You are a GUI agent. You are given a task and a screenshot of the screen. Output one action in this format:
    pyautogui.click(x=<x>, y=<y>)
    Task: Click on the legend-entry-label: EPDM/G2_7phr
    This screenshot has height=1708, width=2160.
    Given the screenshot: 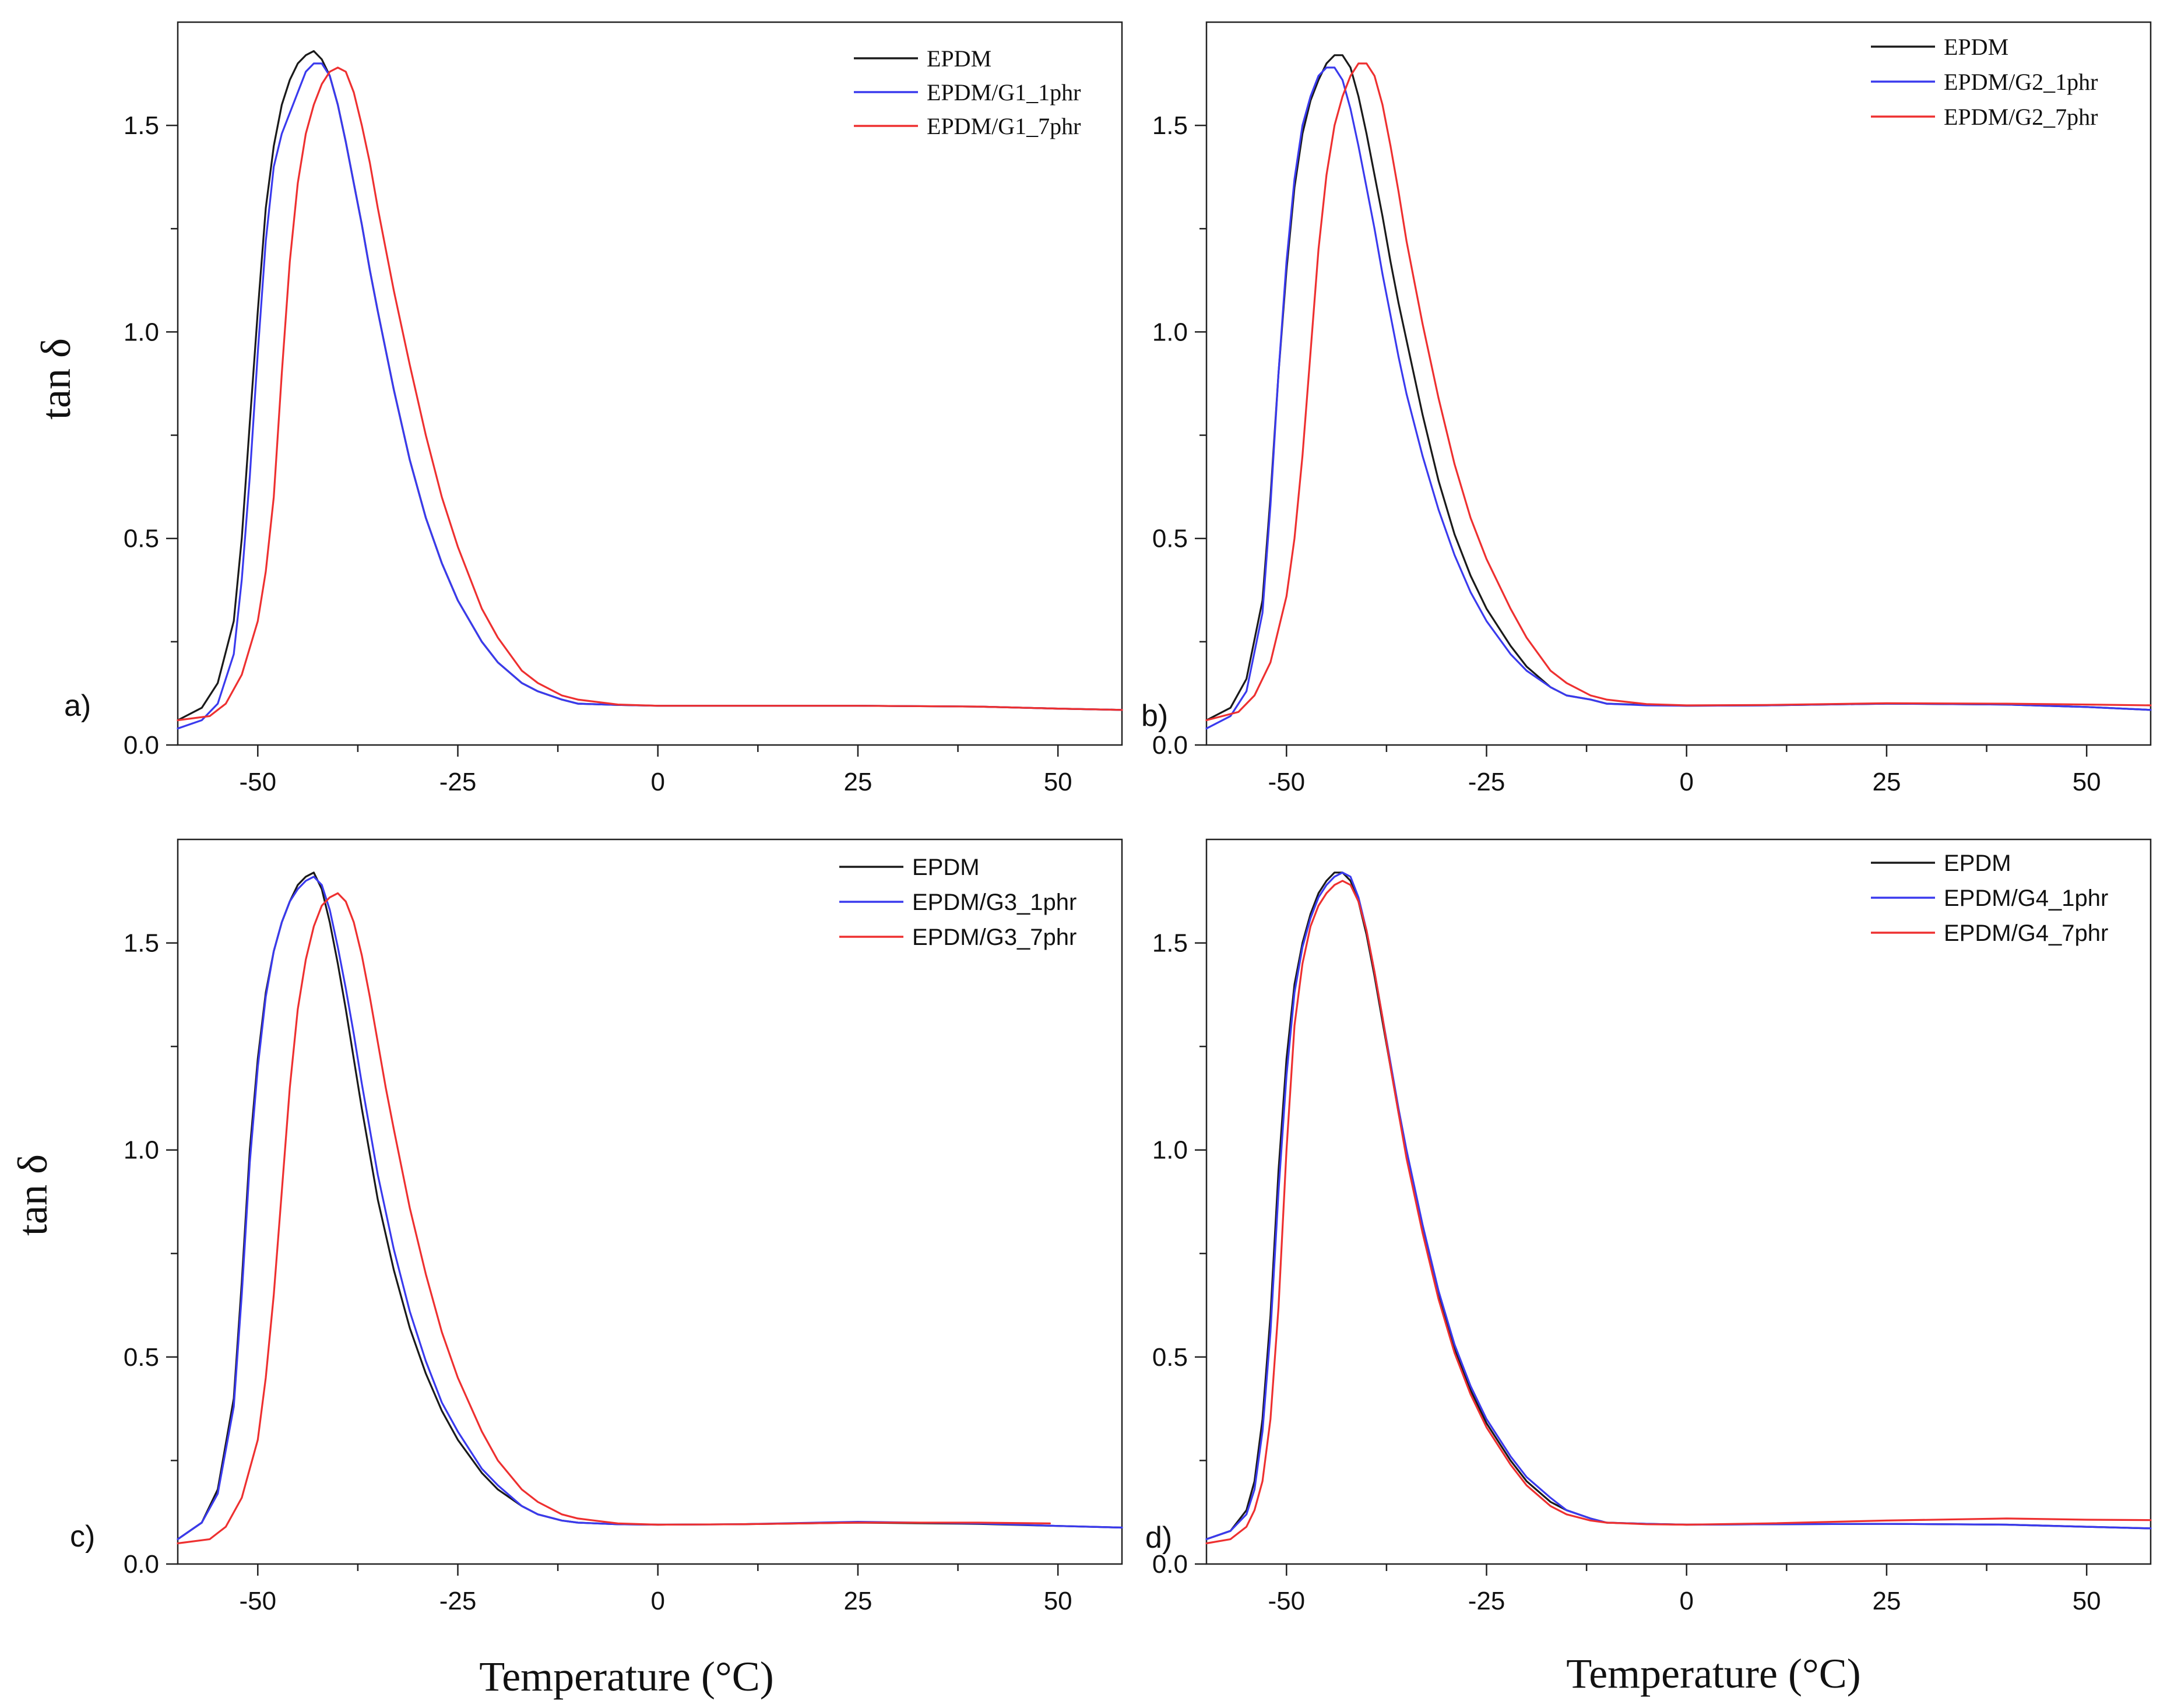 What is the action you would take?
    pyautogui.click(x=2021, y=117)
    